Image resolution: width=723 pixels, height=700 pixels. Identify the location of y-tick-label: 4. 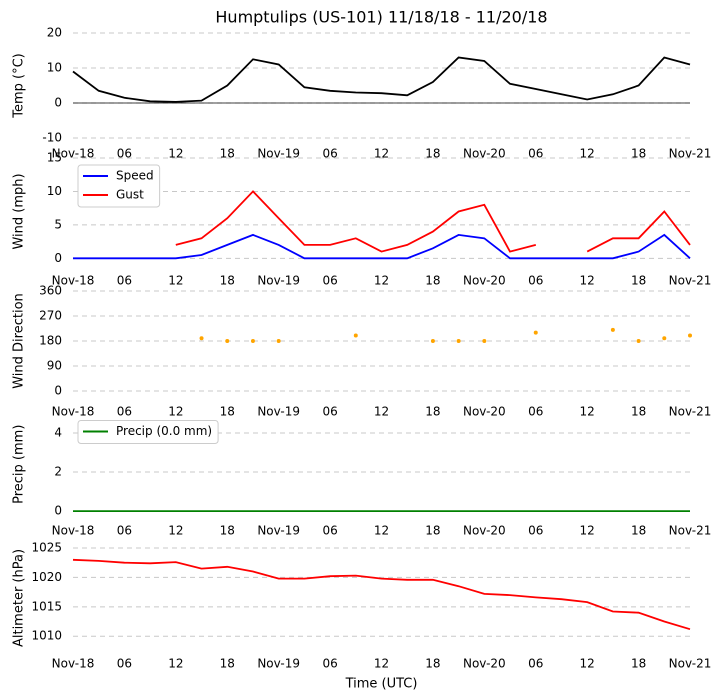
(58, 433).